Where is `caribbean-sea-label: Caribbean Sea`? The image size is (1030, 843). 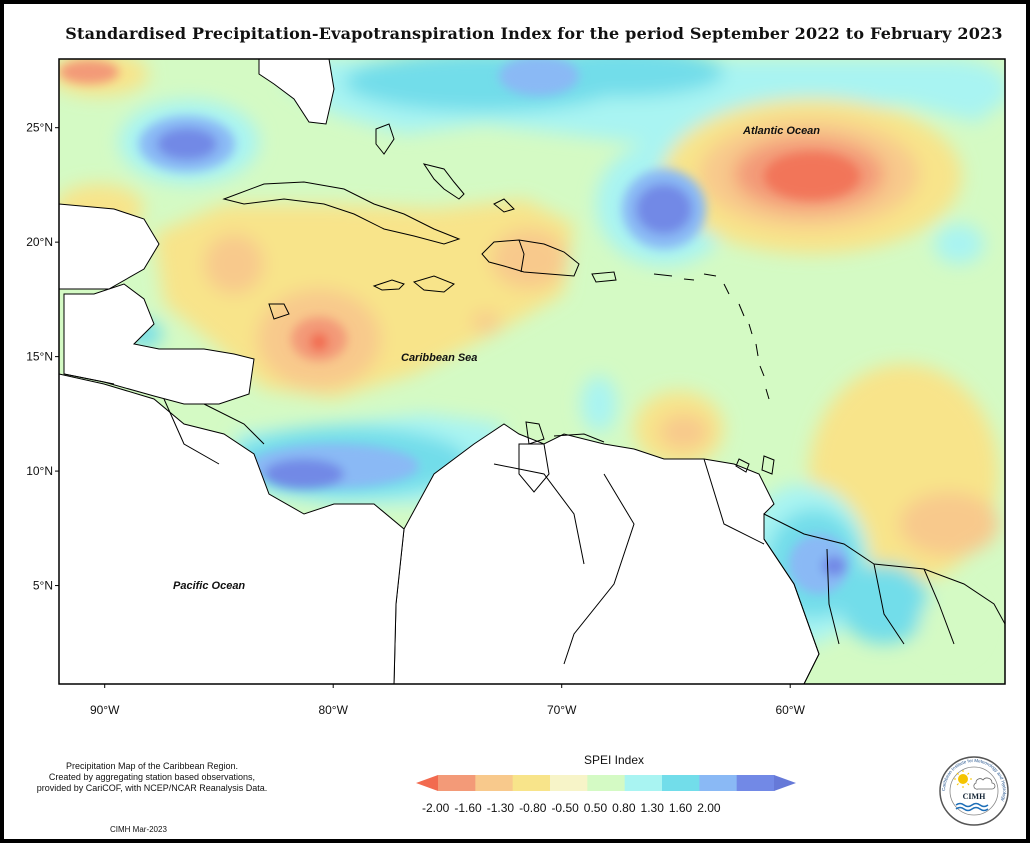
caribbean-sea-label: Caribbean Sea is located at coordinates (439, 358).